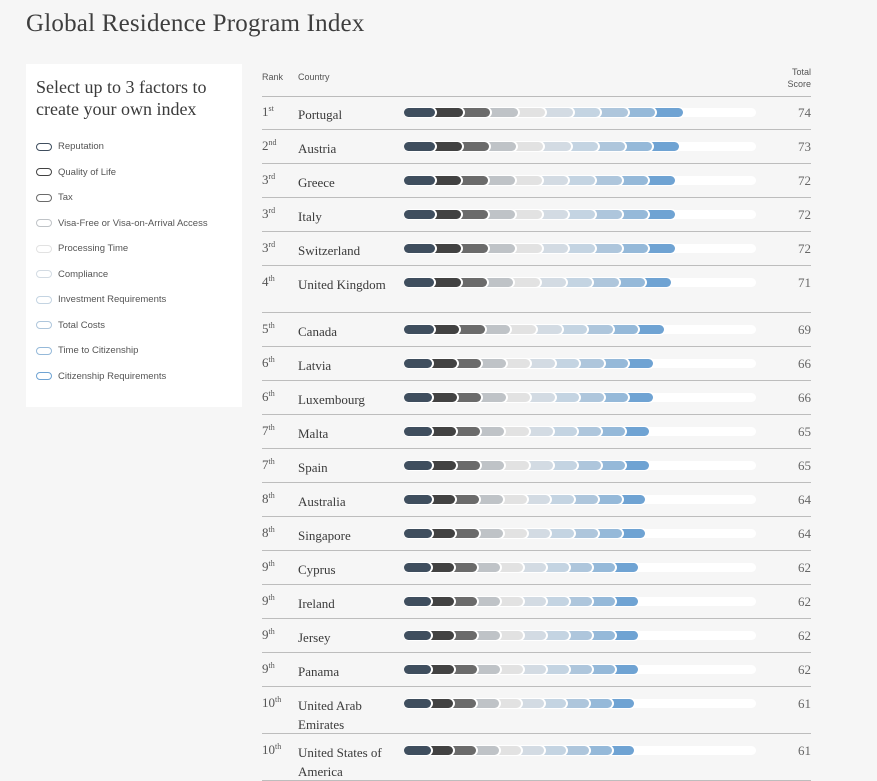 Image resolution: width=877 pixels, height=781 pixels. What do you see at coordinates (536, 500) in the screenshot?
I see `table-row: 8th Australia 64` at bounding box center [536, 500].